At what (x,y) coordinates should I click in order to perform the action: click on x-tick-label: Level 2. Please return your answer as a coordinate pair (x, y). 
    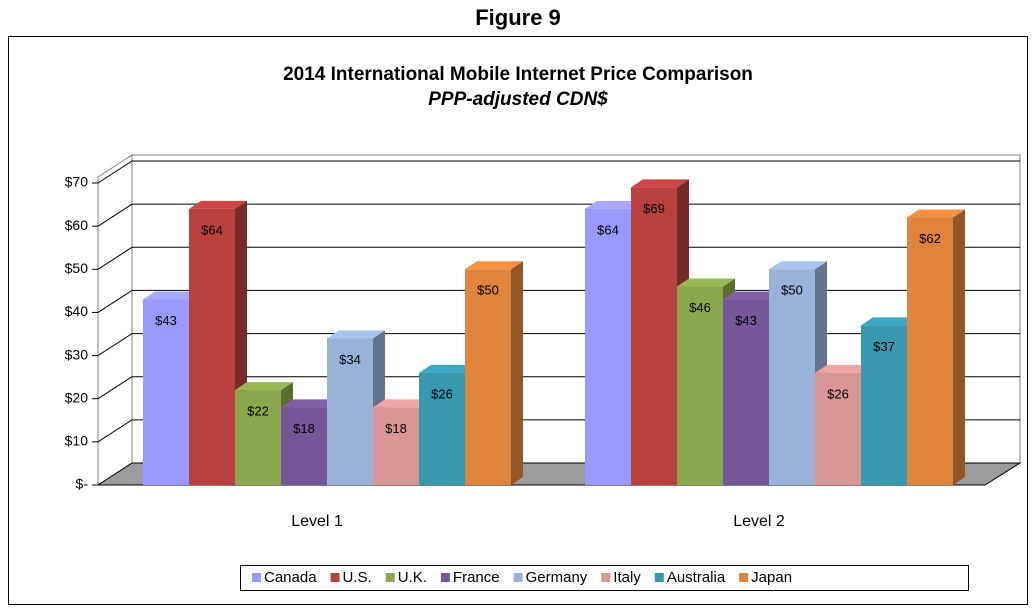
    Looking at the image, I should click on (759, 521).